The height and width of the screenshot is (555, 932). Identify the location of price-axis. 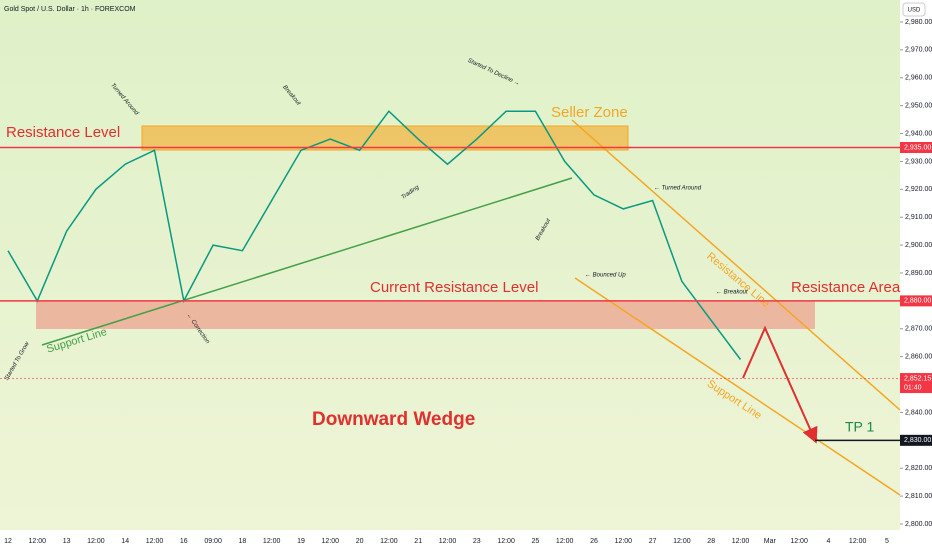
(916, 275).